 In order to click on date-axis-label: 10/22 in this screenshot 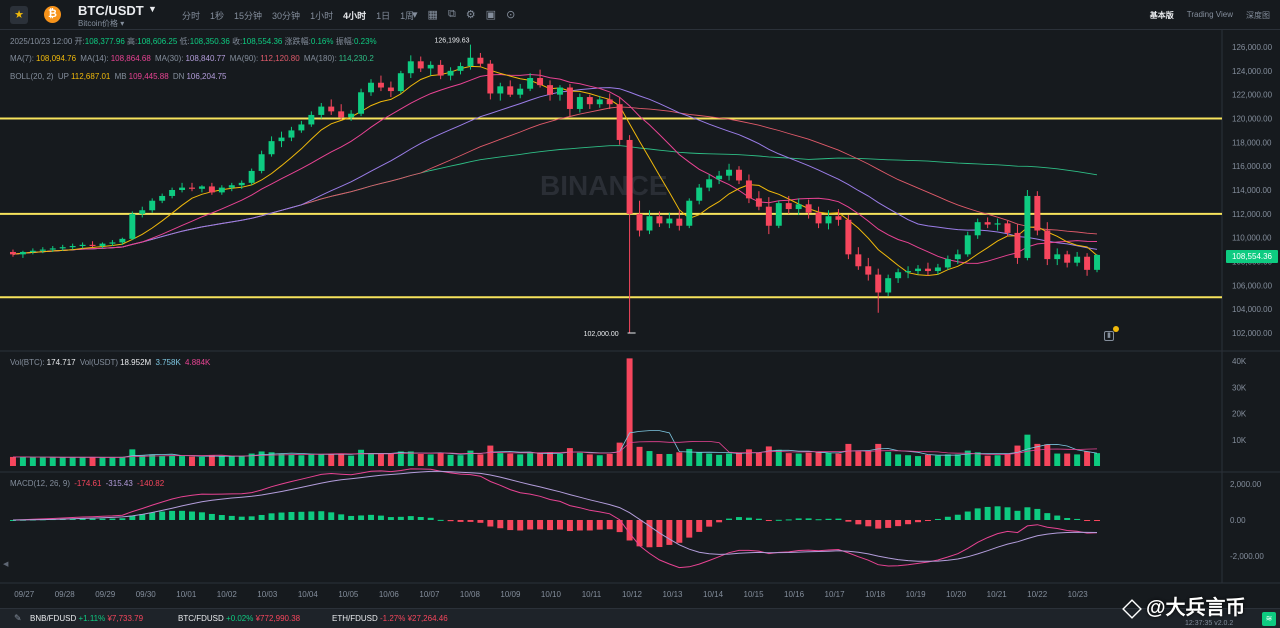, I will do `click(1037, 594)`.